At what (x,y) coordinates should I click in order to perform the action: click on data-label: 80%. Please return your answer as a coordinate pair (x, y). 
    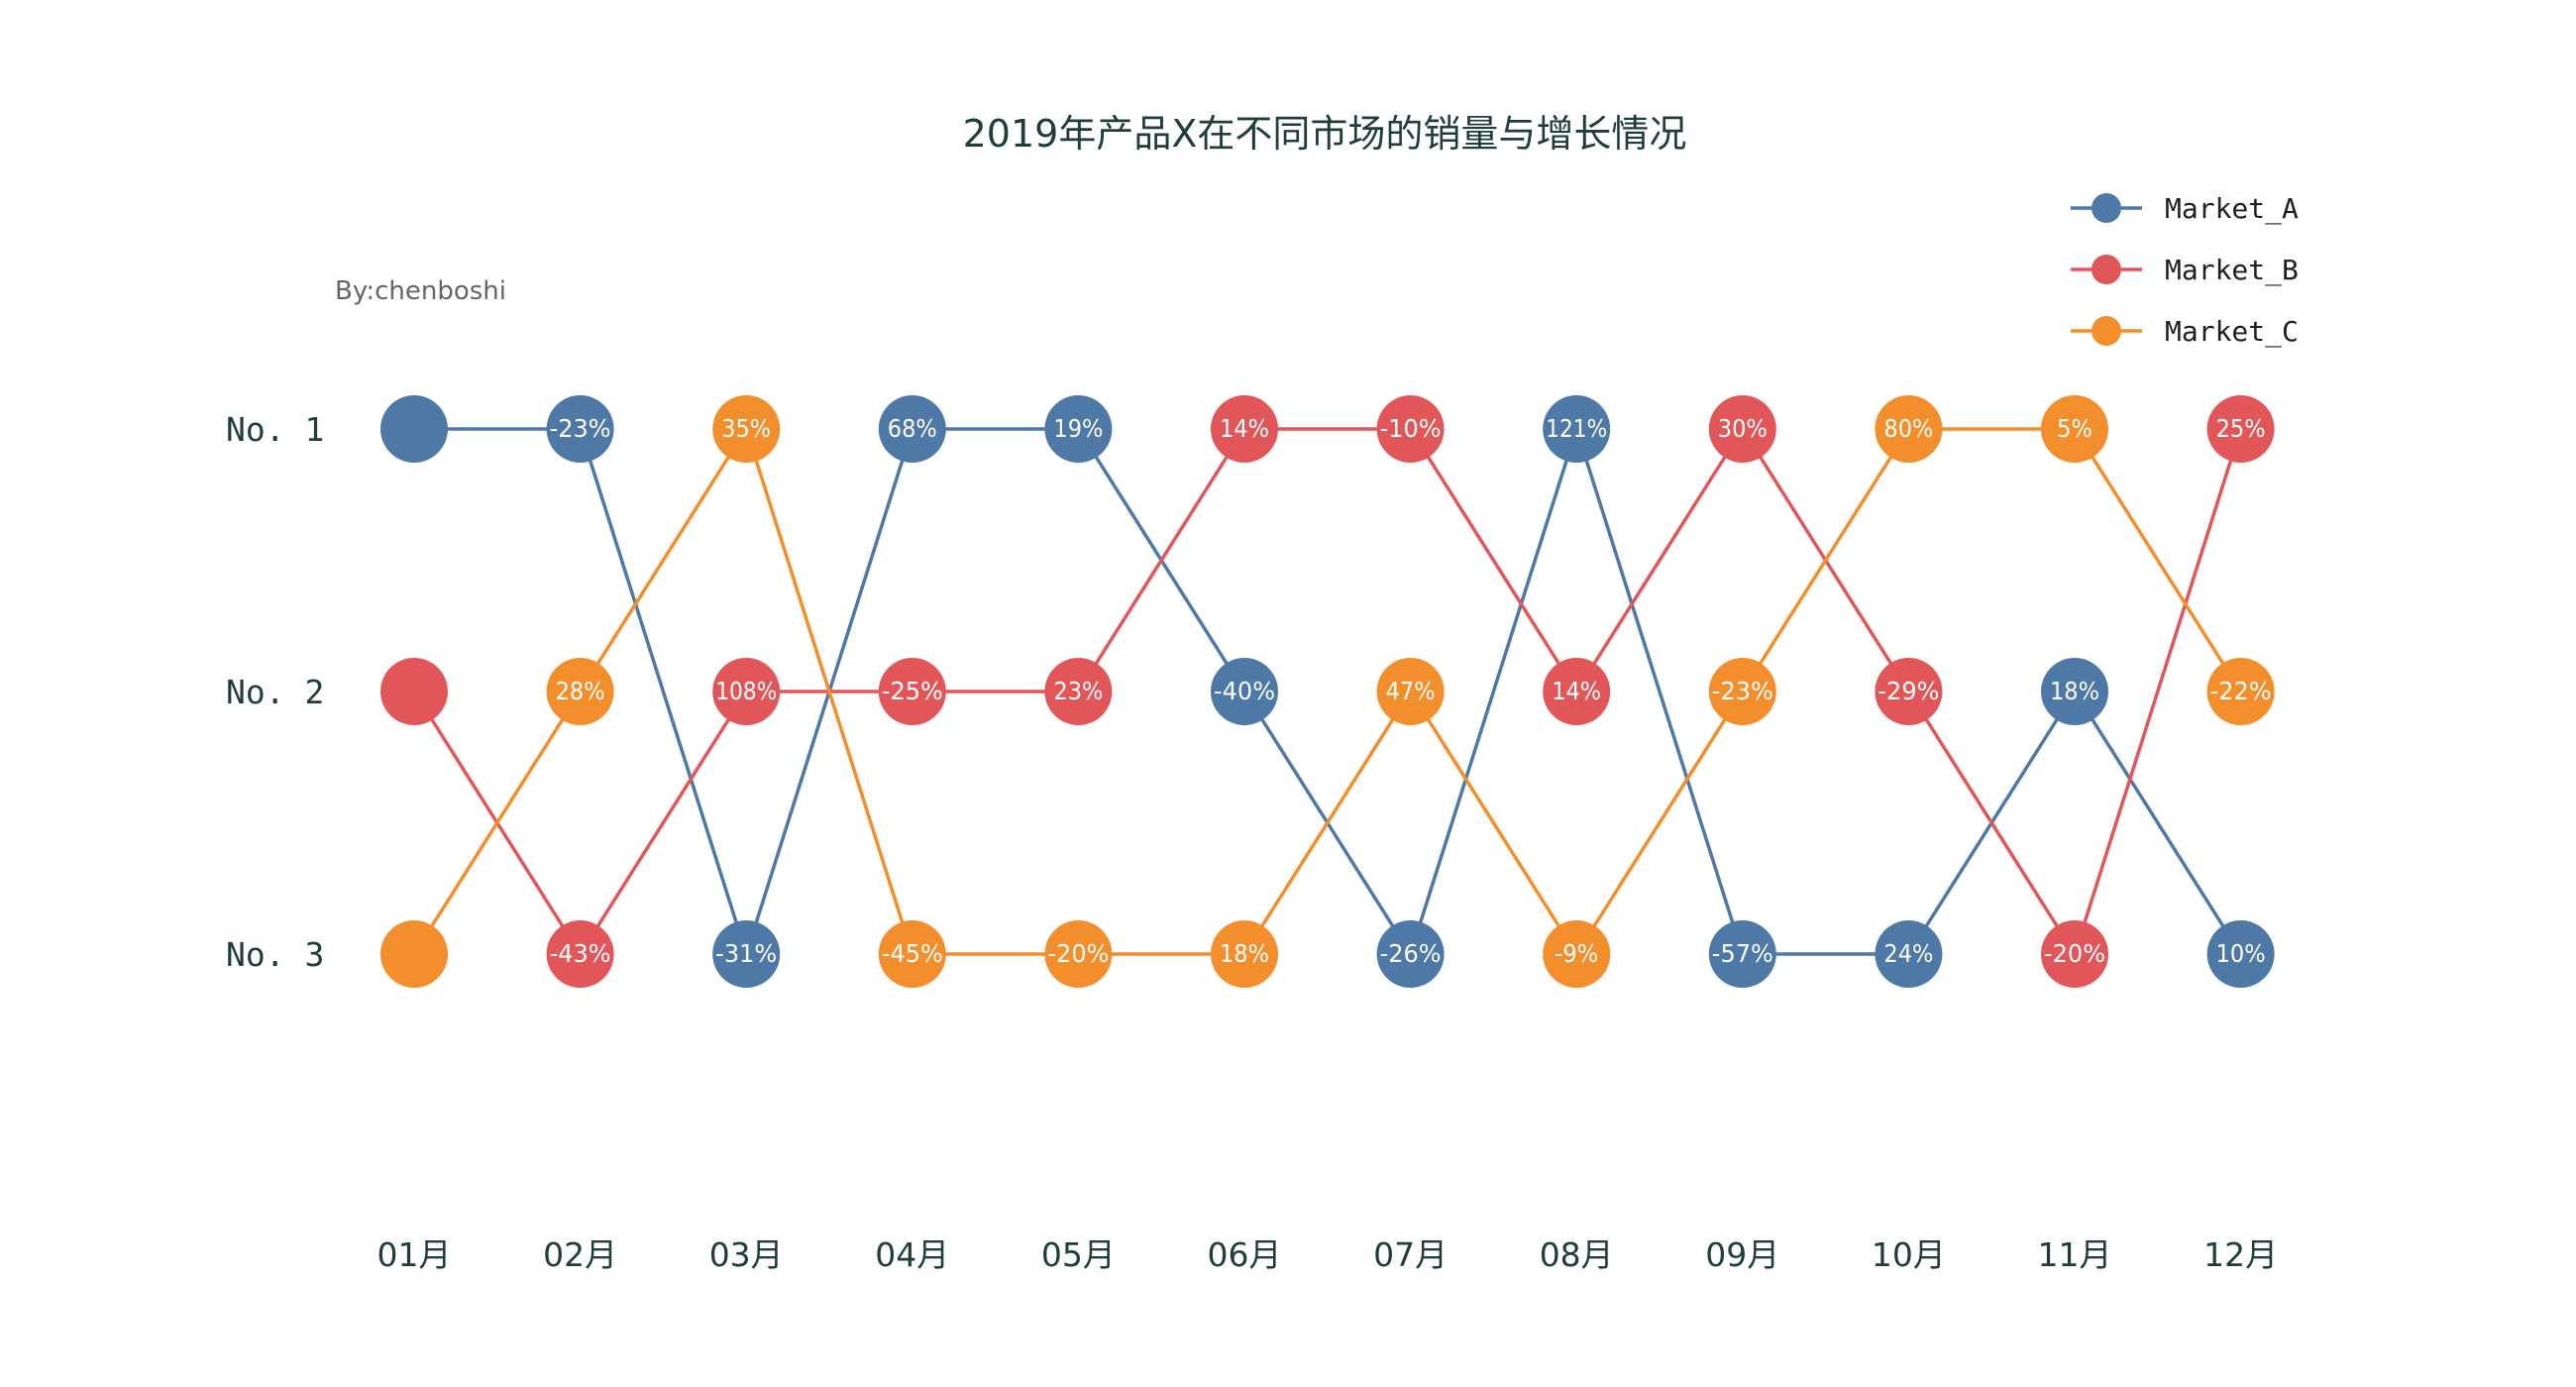
    Looking at the image, I should click on (1908, 428).